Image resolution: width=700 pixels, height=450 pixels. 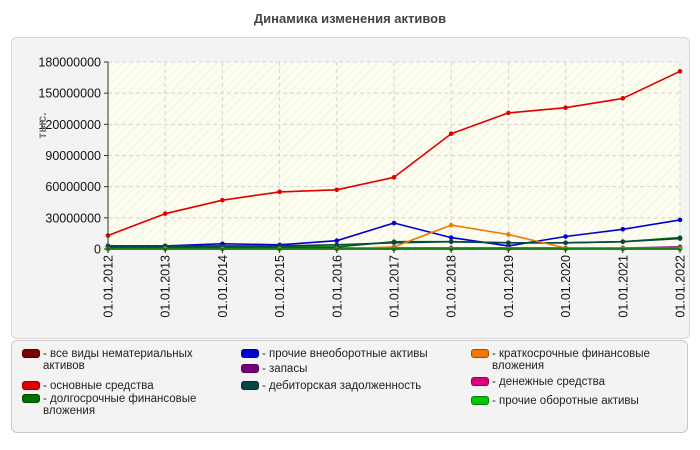 I want to click on y-axis-label: тыс., so click(x=42, y=125).